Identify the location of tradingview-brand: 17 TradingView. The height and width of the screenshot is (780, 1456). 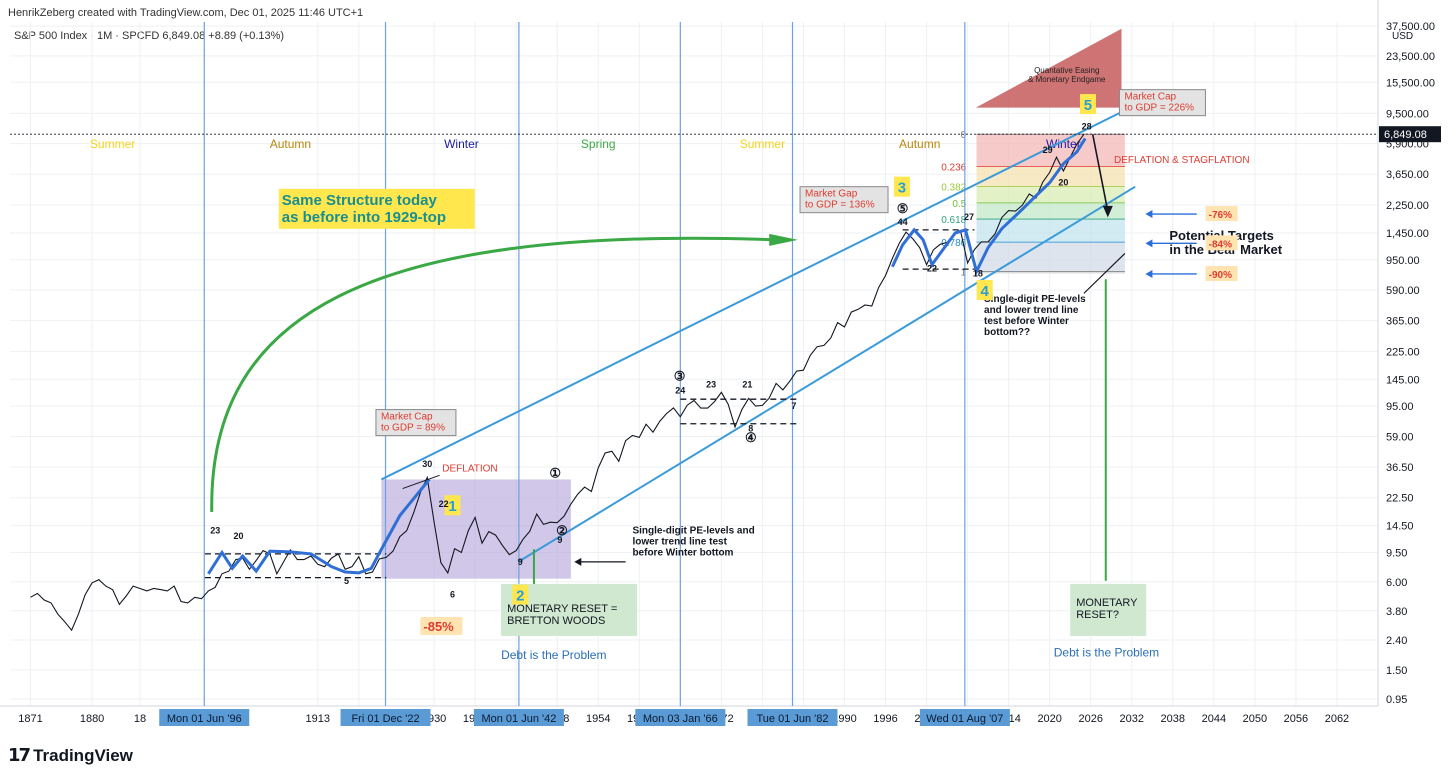
(70, 755).